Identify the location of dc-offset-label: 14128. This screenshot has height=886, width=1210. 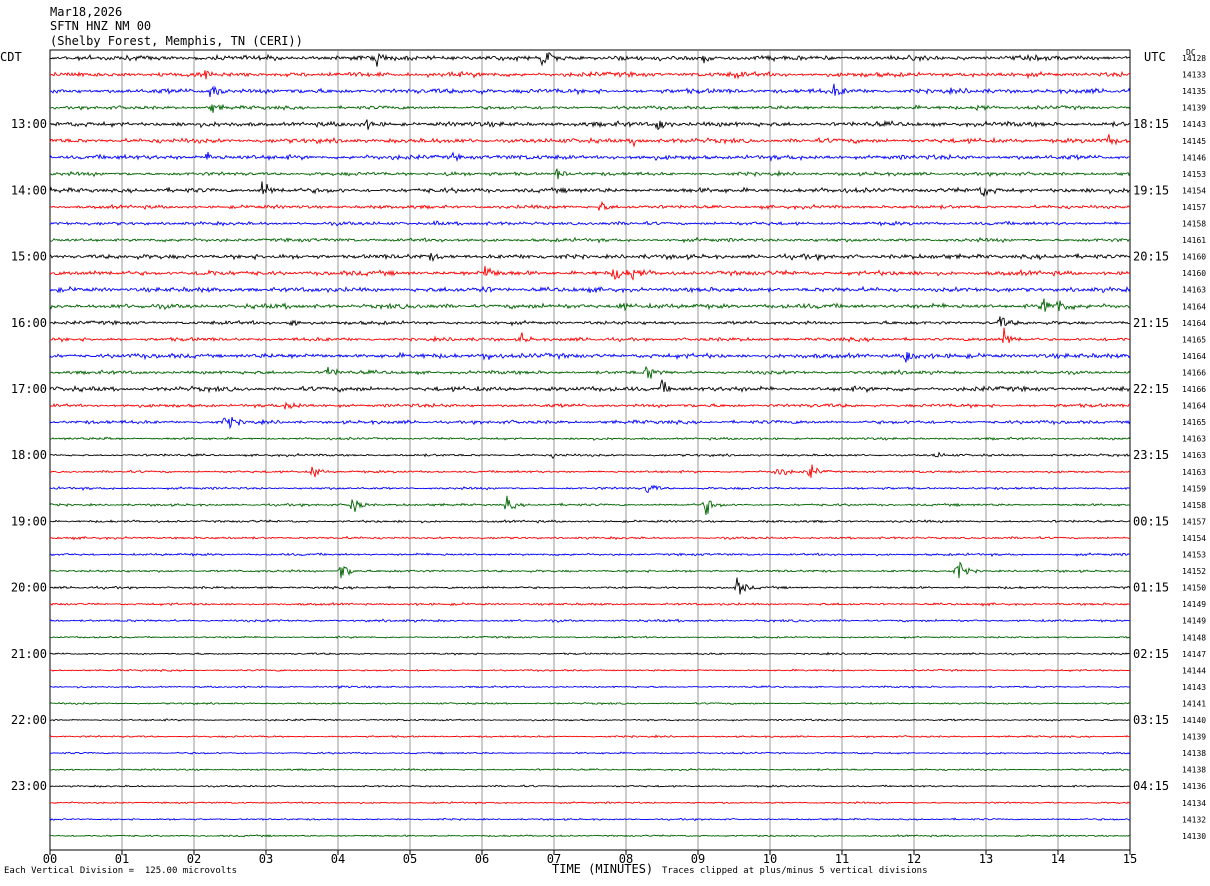
(1194, 58).